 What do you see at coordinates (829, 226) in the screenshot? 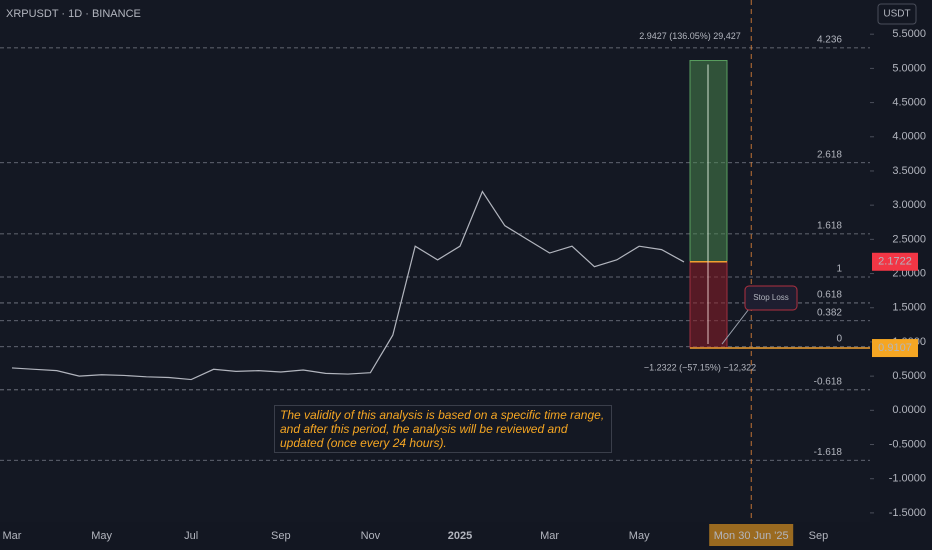
I see `fib-label: 1.618` at bounding box center [829, 226].